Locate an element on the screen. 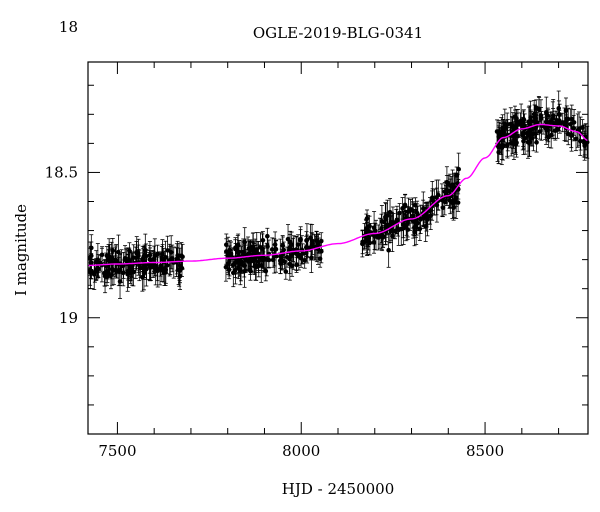  y-tick-label: 19 is located at coordinates (68, 318).